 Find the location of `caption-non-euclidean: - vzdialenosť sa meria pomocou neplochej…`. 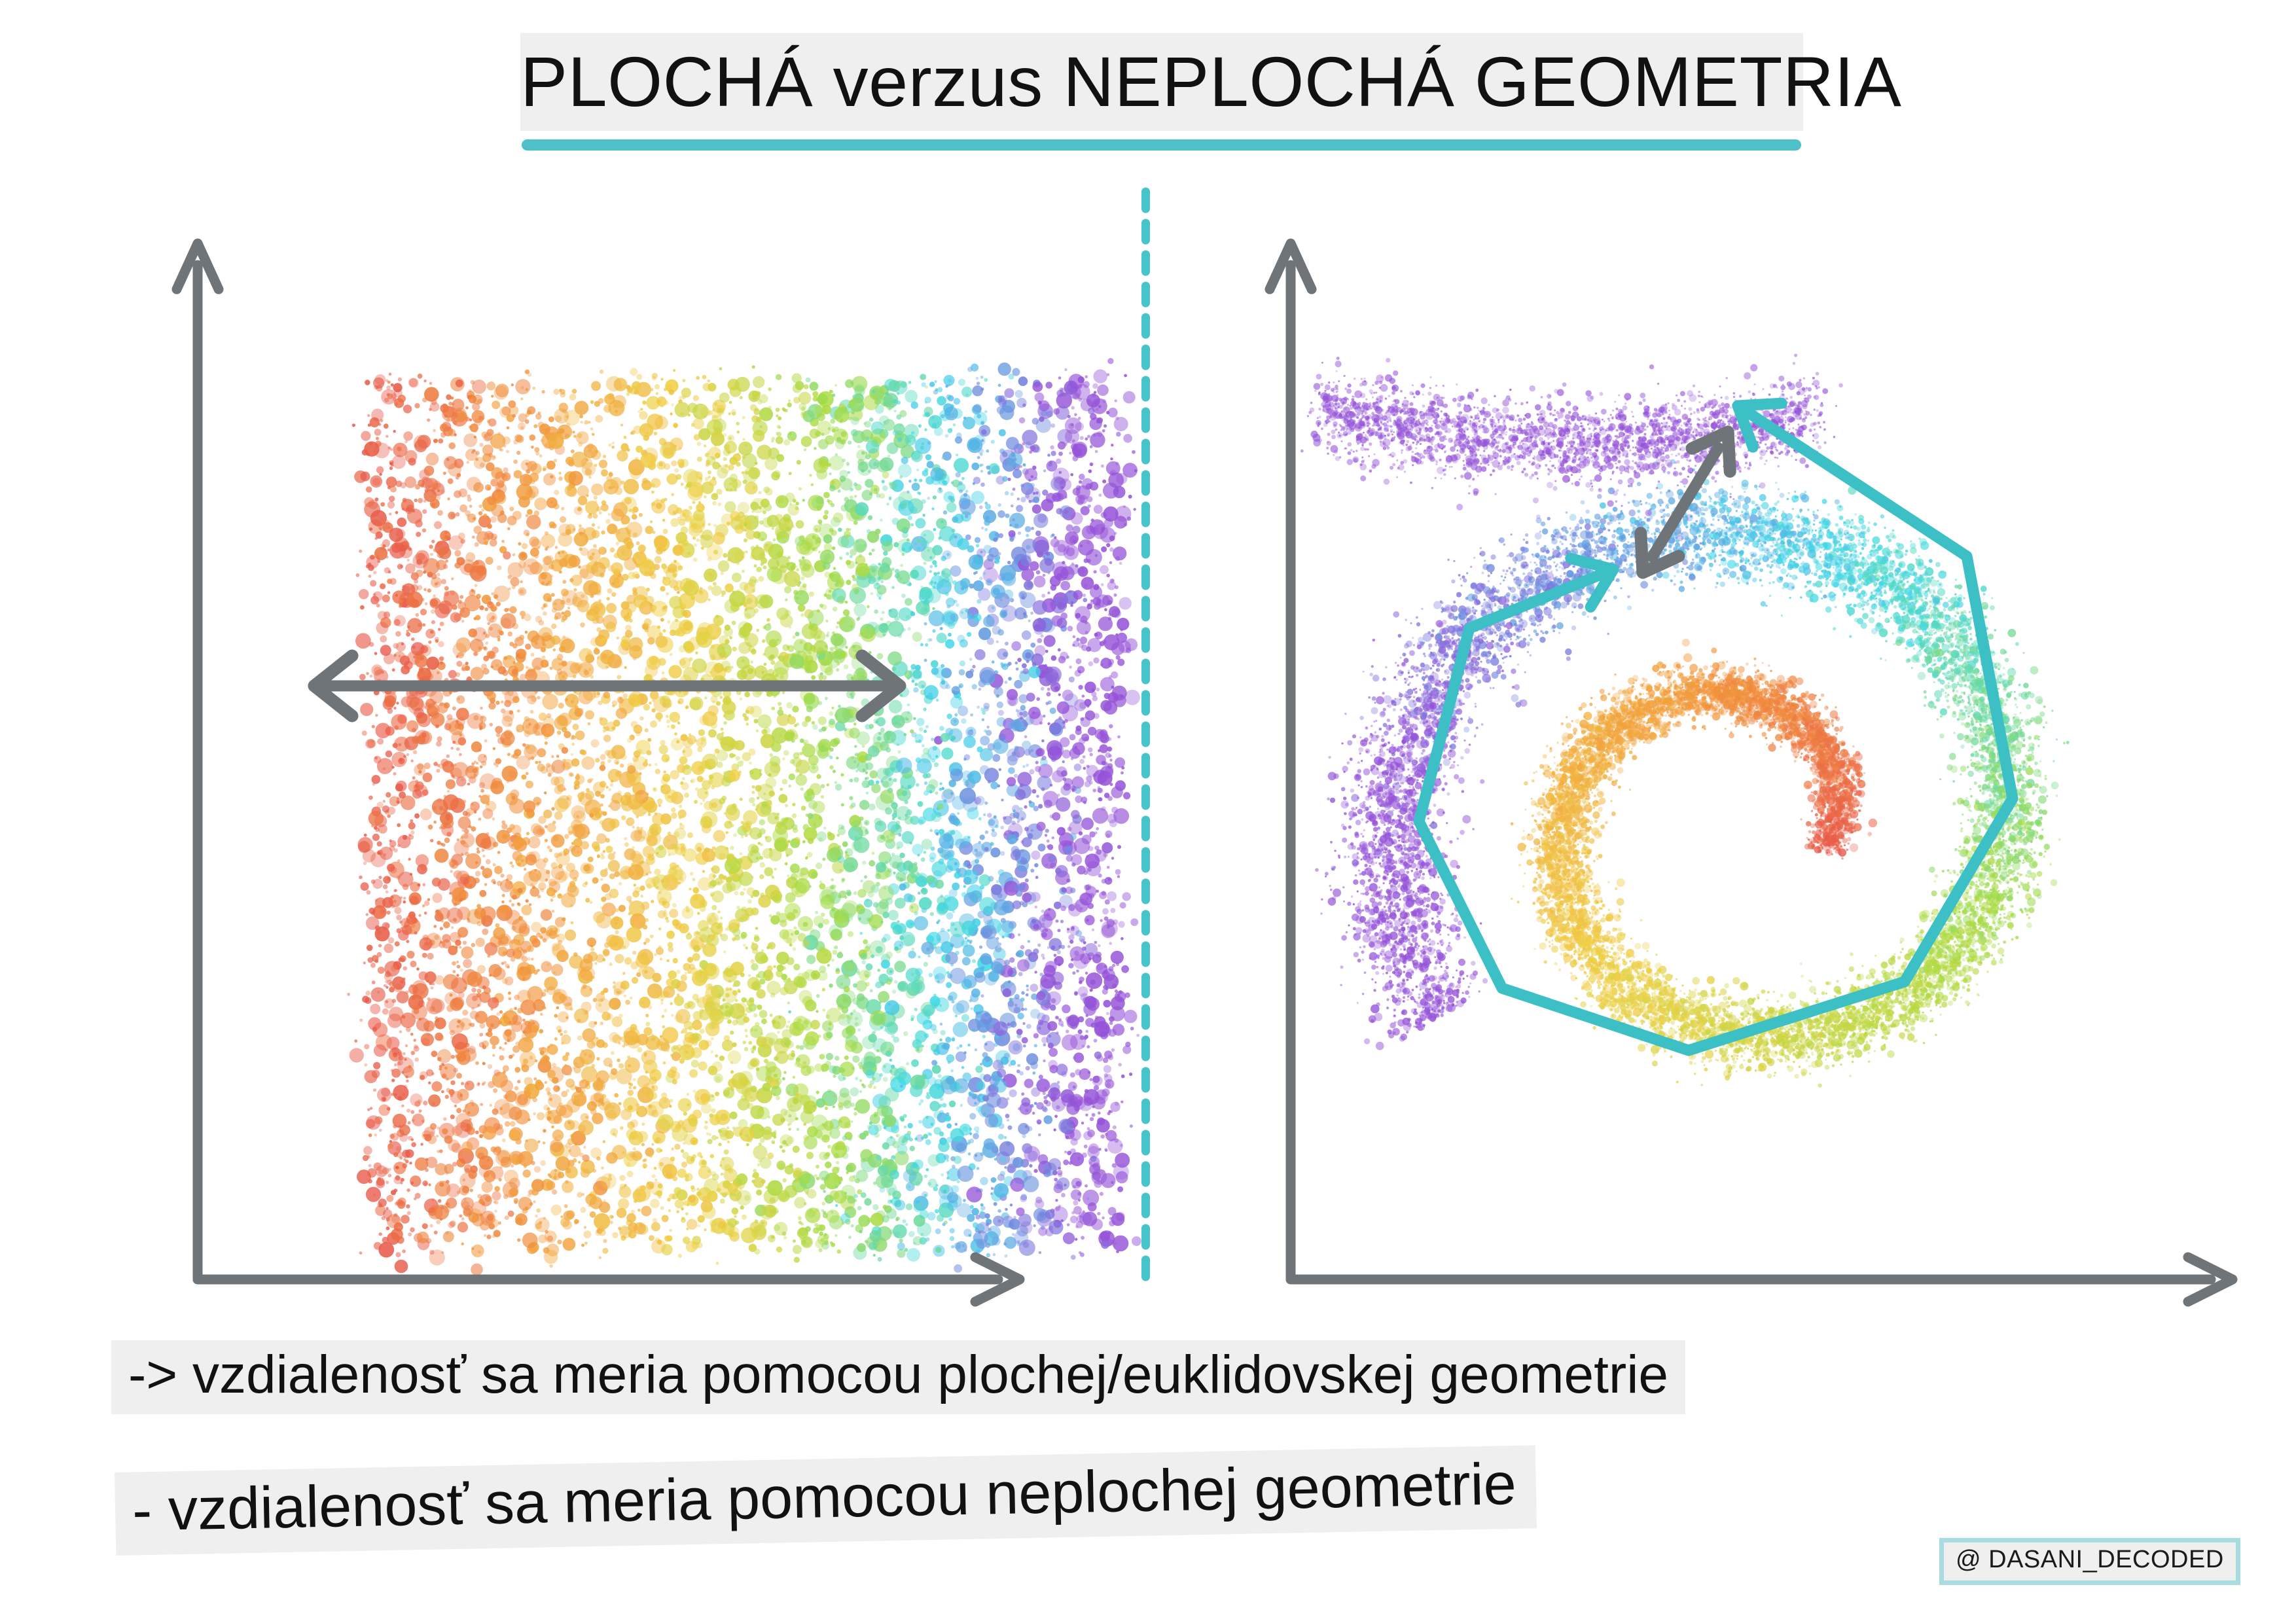

caption-non-euclidean: - vzdialenosť sa meria pomocou neplochej… is located at coordinates (826, 1500).